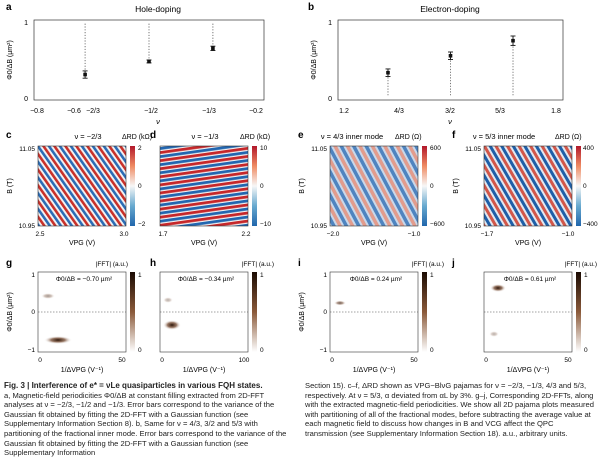  Describe the element at coordinates (256, 111) in the screenshot. I see `panel-a-xtick: −0.2` at that location.